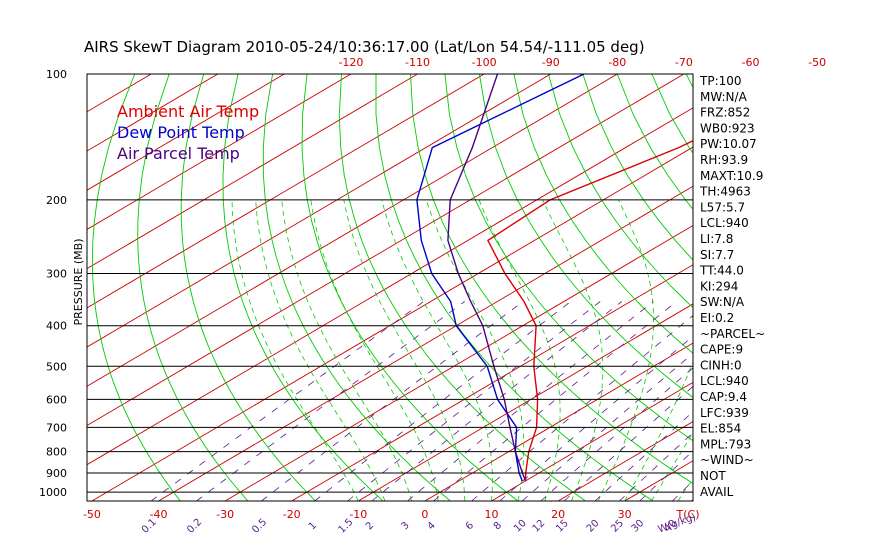 The height and width of the screenshot is (560, 870). Describe the element at coordinates (56, 274) in the screenshot. I see `pressure-tick-label: 300` at that location.